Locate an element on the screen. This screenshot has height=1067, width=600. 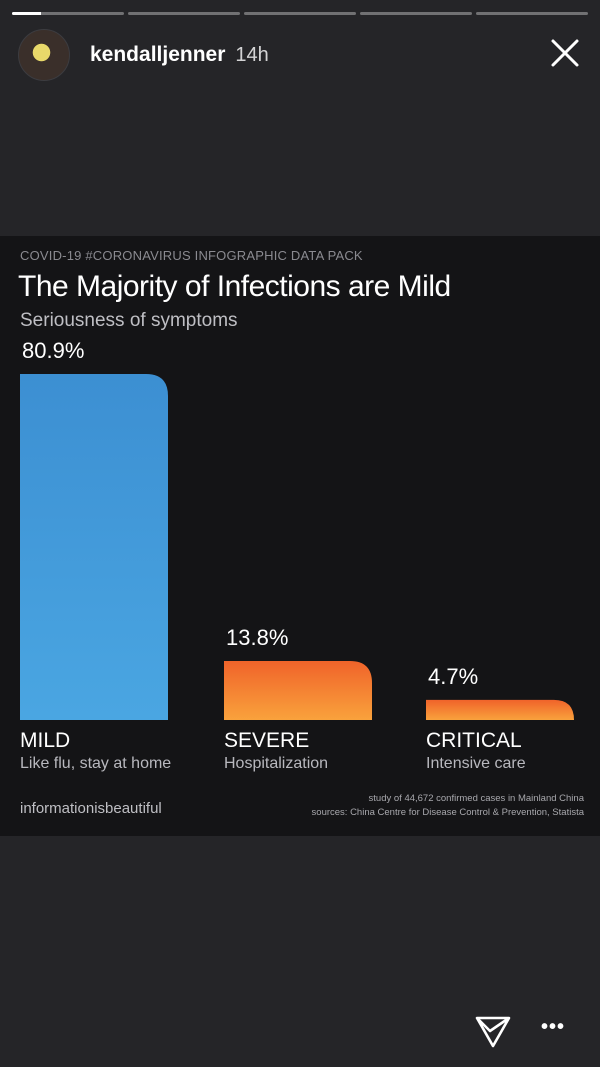
category-label: MILD is located at coordinates (45, 740).